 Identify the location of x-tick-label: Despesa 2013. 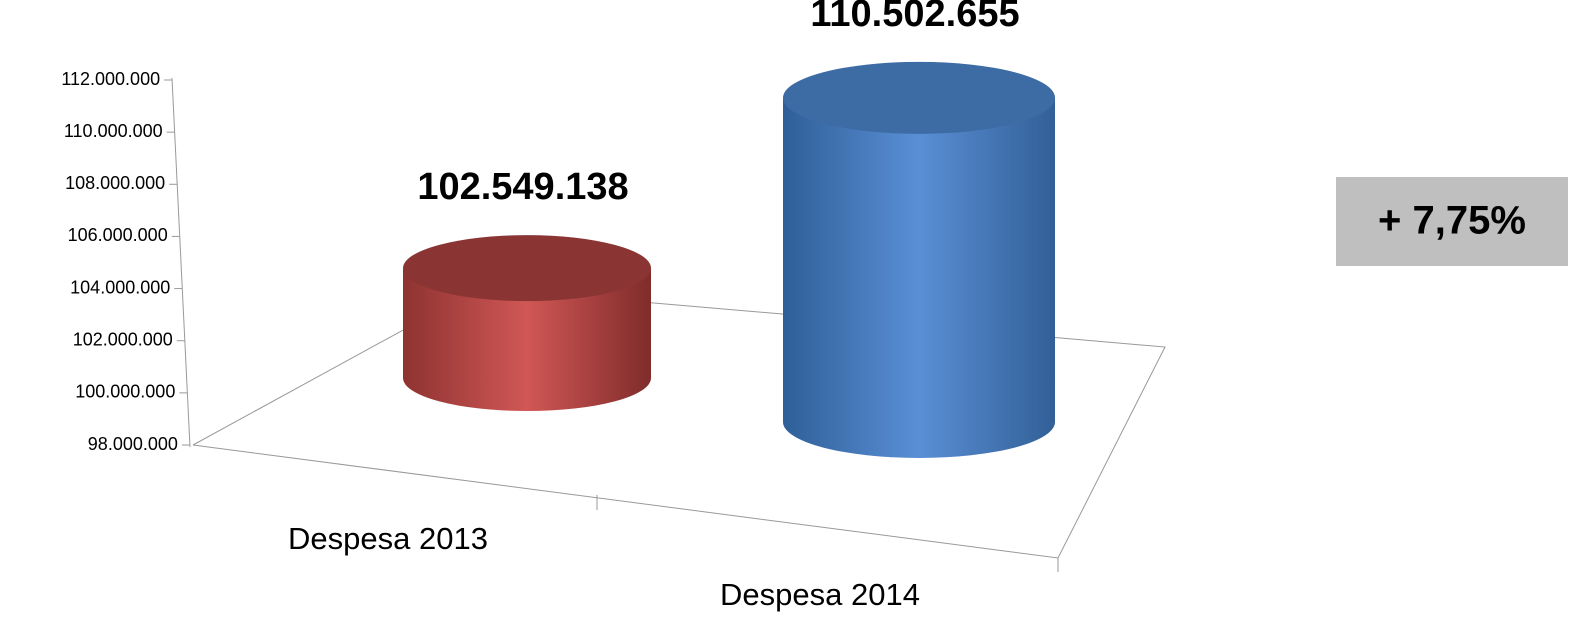
(388, 538).